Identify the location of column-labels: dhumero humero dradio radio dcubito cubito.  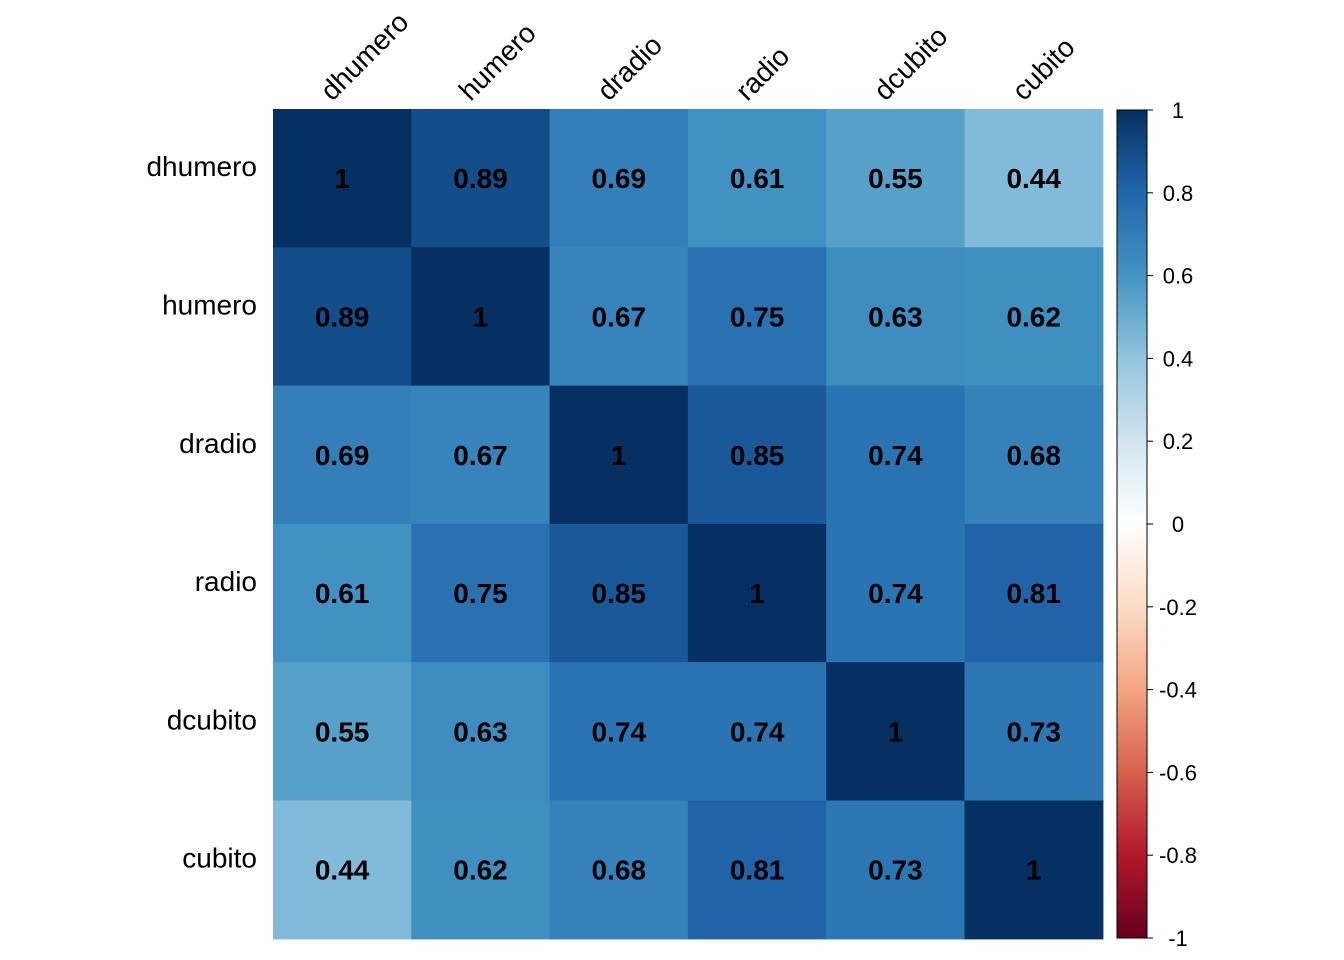
(697, 56).